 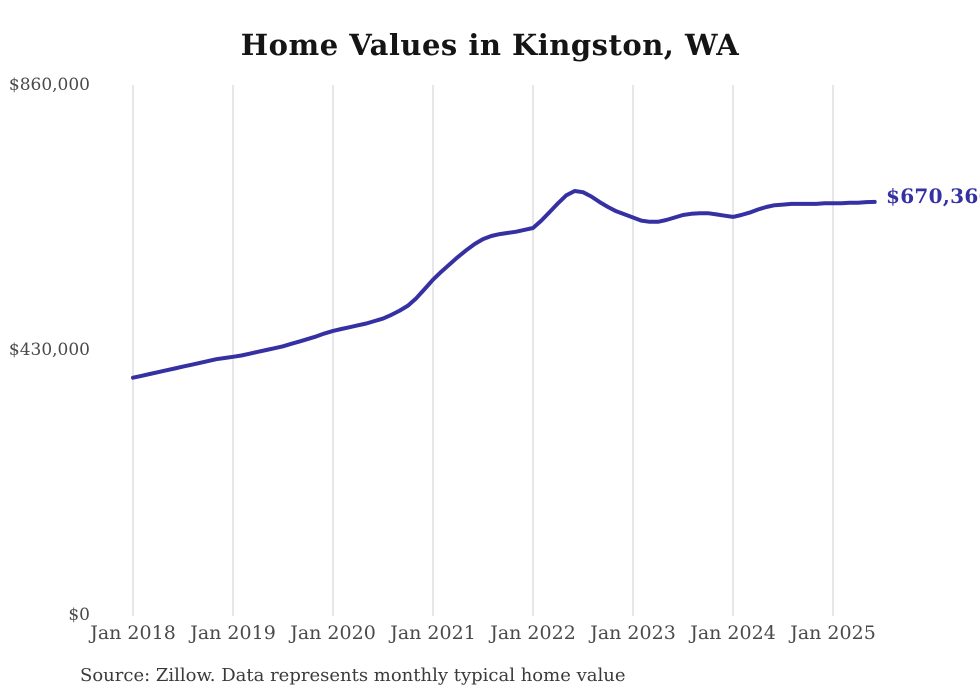 What do you see at coordinates (933, 196) in the screenshot?
I see `current-value-label: $670,366` at bounding box center [933, 196].